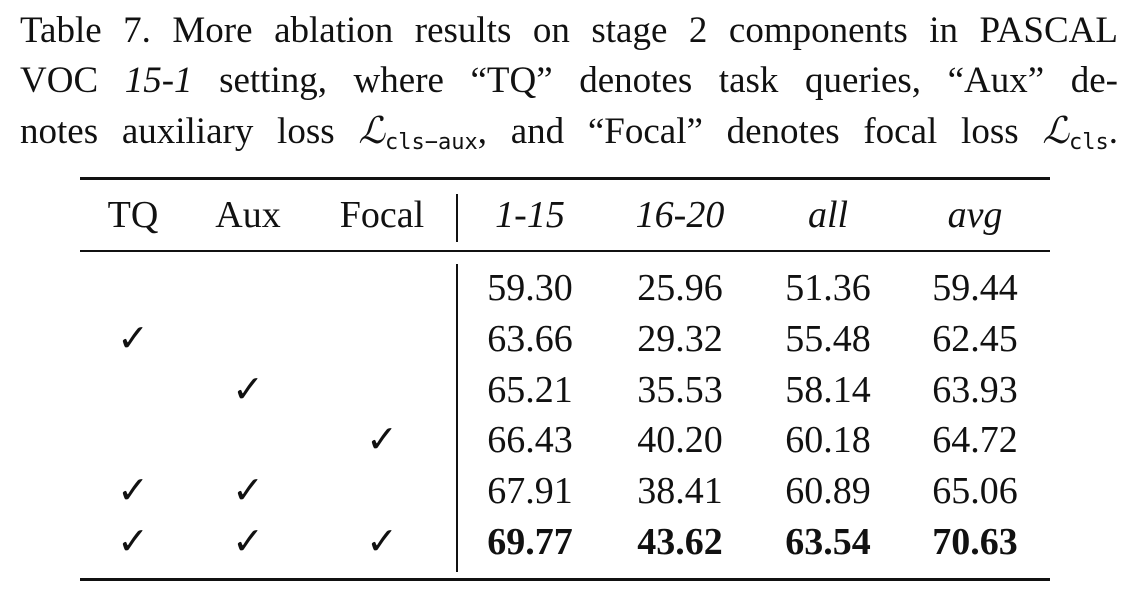 The height and width of the screenshot is (602, 1140). Describe the element at coordinates (530, 491) in the screenshot. I see `value-cell: 67.91` at that location.